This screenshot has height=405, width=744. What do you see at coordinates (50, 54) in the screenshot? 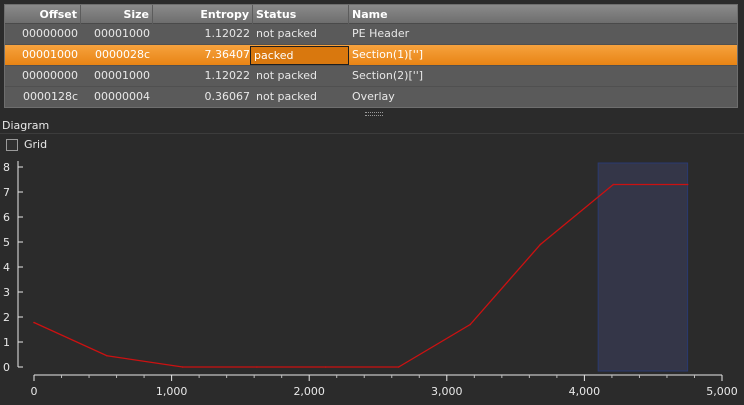
I see `cell-offset: 00001000` at bounding box center [50, 54].